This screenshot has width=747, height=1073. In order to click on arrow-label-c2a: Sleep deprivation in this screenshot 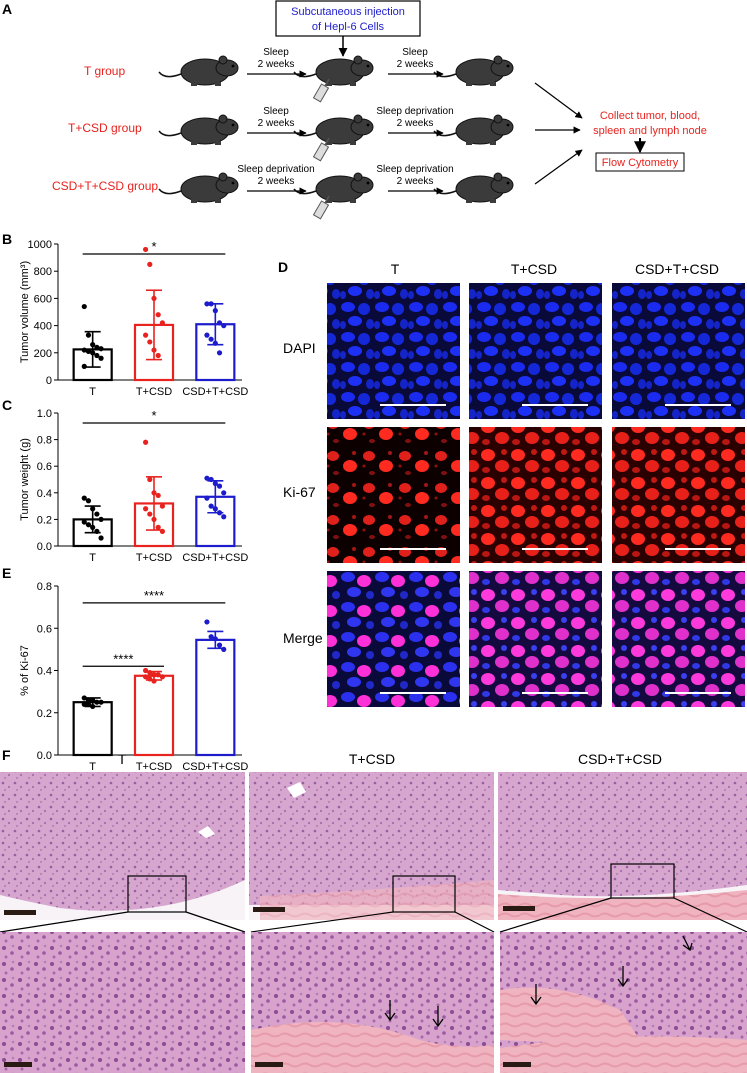, I will do `click(414, 111)`.